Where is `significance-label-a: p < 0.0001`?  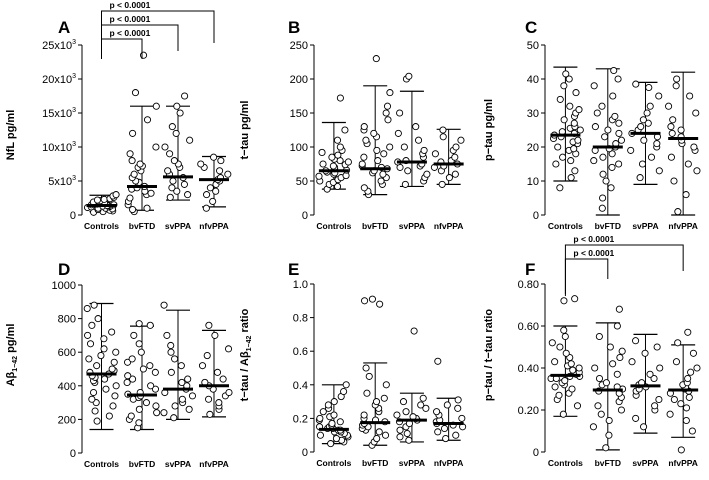
significance-label-a: p < 0.0001 is located at coordinates (130, 33).